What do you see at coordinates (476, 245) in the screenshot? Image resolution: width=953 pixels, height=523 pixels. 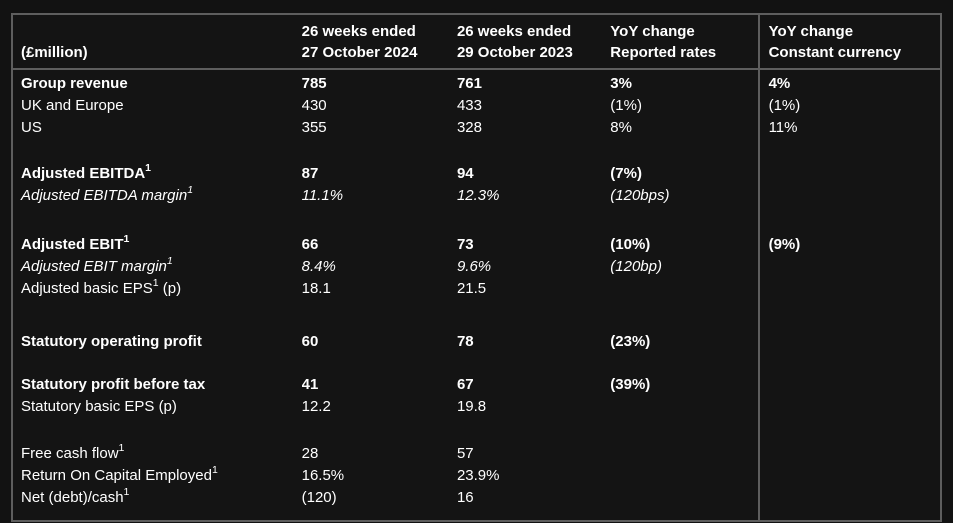 I see `table-row: Adjusted EBIT1 66 73 (10%) (9%)` at bounding box center [476, 245].